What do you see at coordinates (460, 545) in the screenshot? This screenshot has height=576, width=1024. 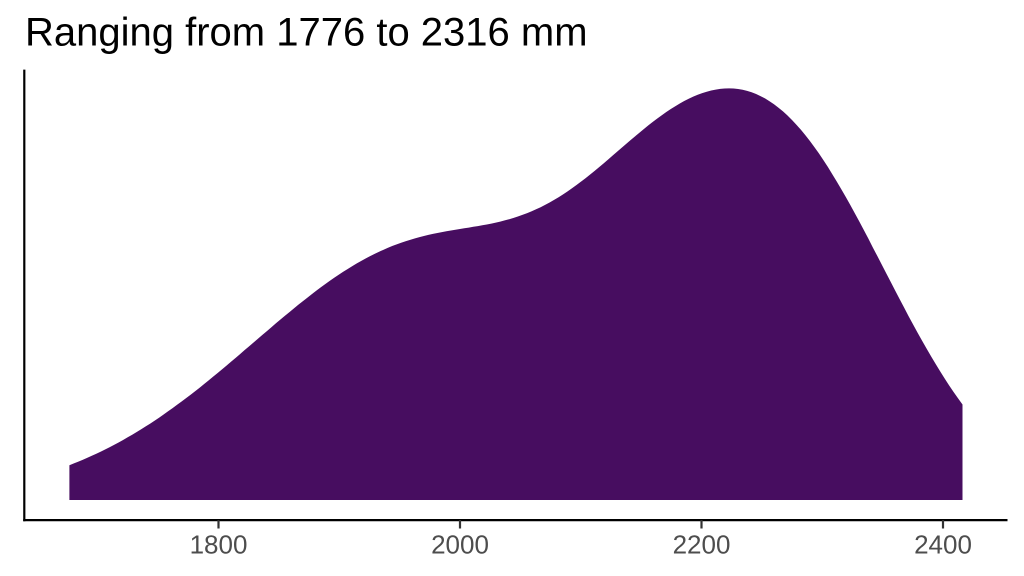 I see `svg-text: 2000` at bounding box center [460, 545].